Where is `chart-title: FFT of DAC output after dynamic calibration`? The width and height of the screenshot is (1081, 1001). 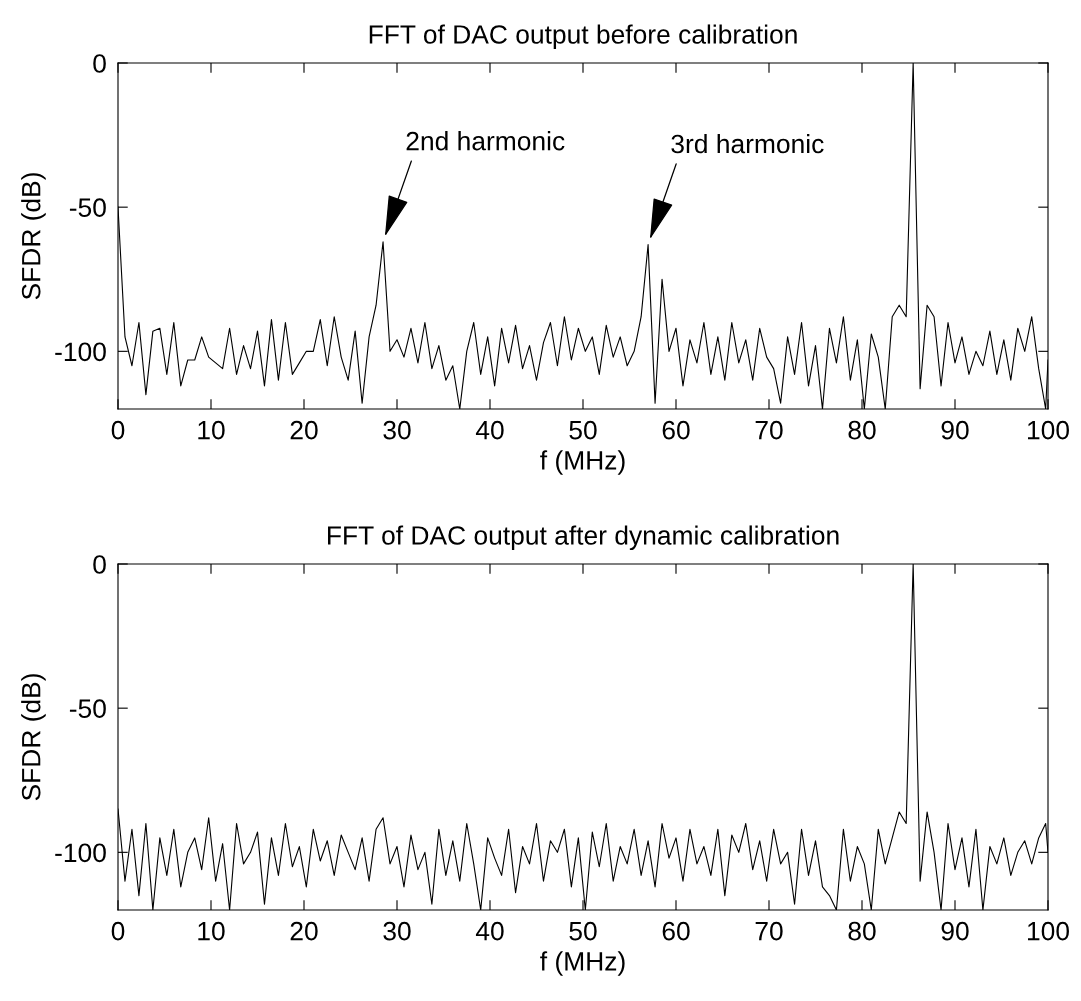
chart-title: FFT of DAC output after dynamic calibration is located at coordinates (583, 538).